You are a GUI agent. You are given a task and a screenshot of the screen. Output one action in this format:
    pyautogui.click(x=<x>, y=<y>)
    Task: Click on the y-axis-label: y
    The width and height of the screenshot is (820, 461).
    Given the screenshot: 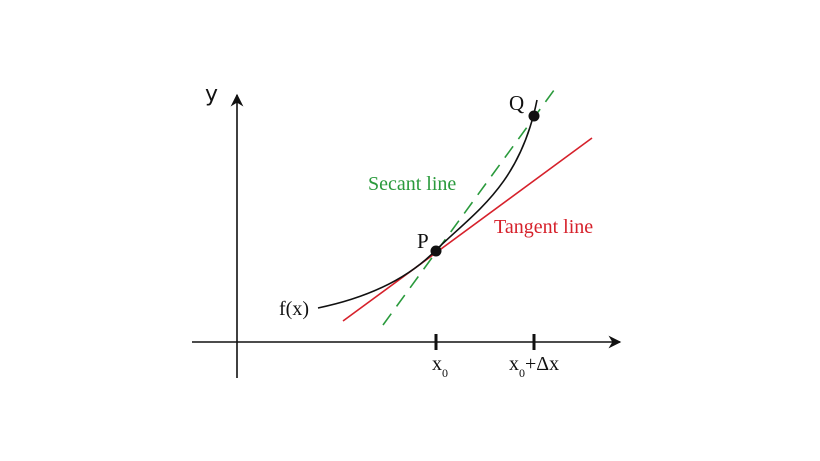 What is the action you would take?
    pyautogui.click(x=211, y=94)
    